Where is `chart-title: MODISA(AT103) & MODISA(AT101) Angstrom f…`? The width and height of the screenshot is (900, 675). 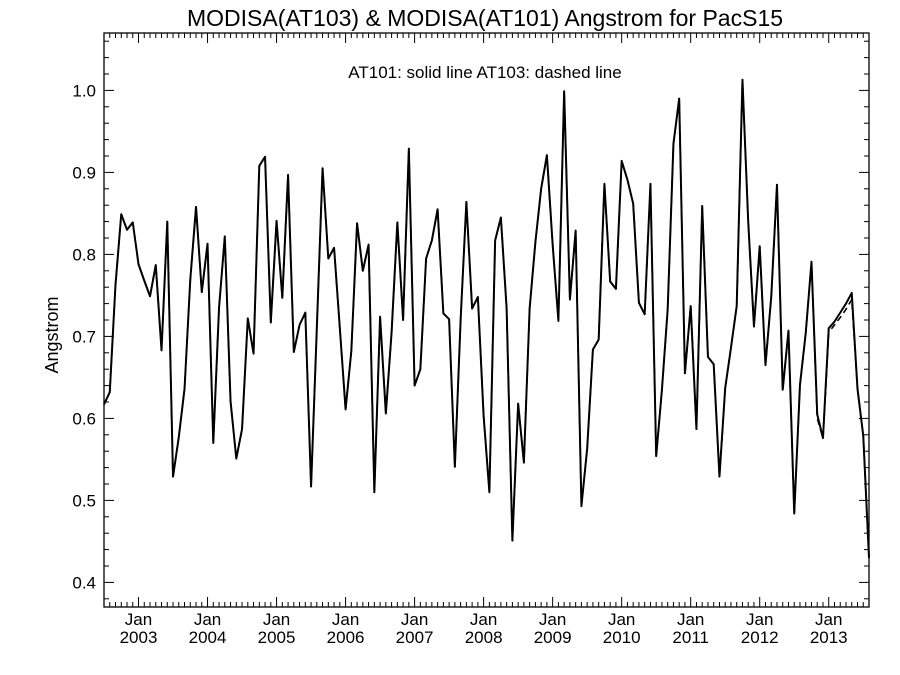 chart-title: MODISA(AT103) & MODISA(AT101) Angstrom f… is located at coordinates (485, 18).